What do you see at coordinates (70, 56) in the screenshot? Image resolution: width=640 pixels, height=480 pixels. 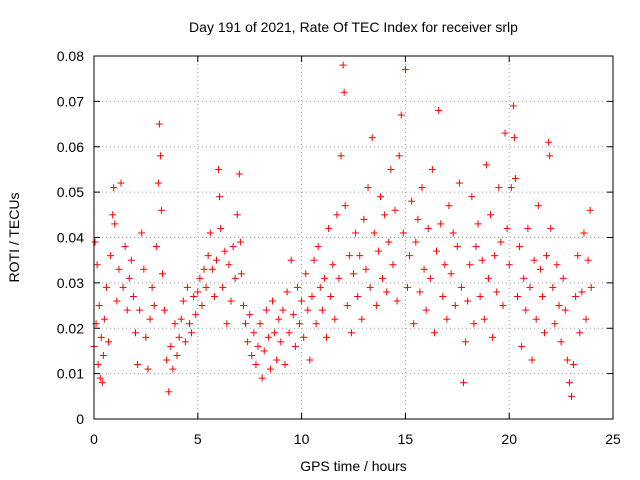 I see `y-tick-label: 0.08` at bounding box center [70, 56].